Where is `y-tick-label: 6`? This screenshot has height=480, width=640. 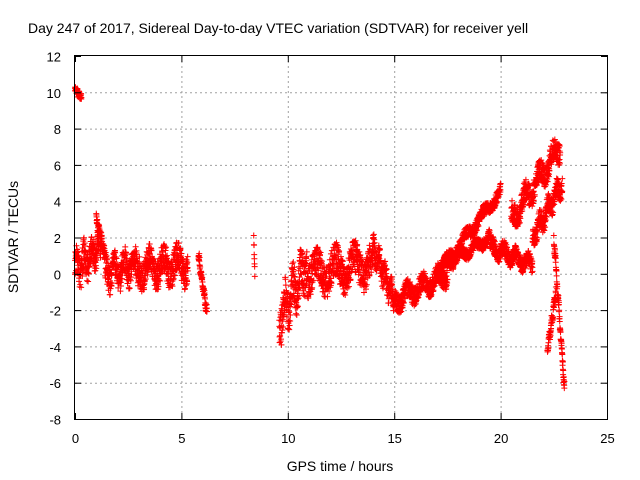 y-tick-label: 6 is located at coordinates (57, 165).